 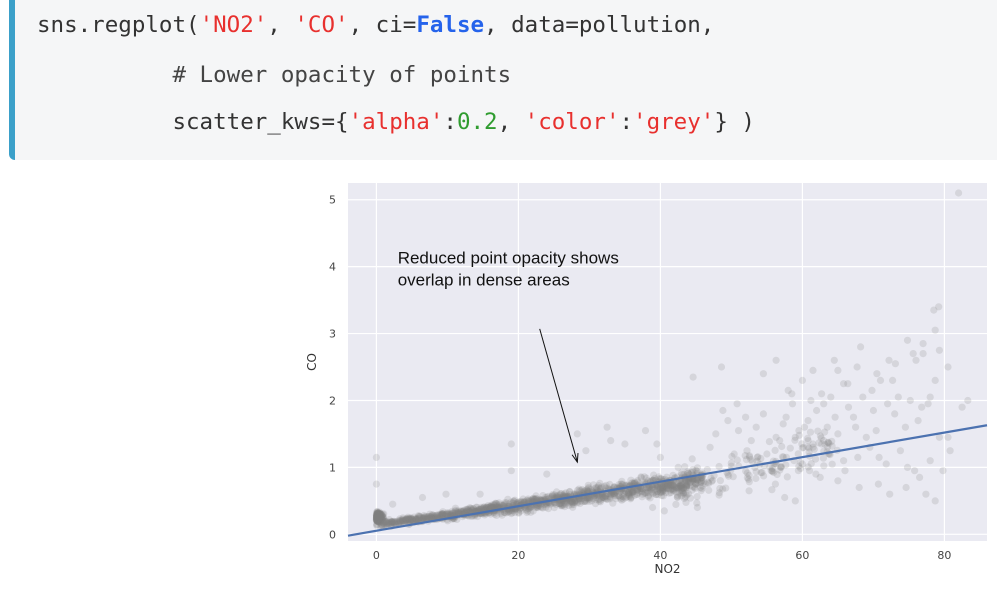 I want to click on code-token: ,, so click(x=281, y=25).